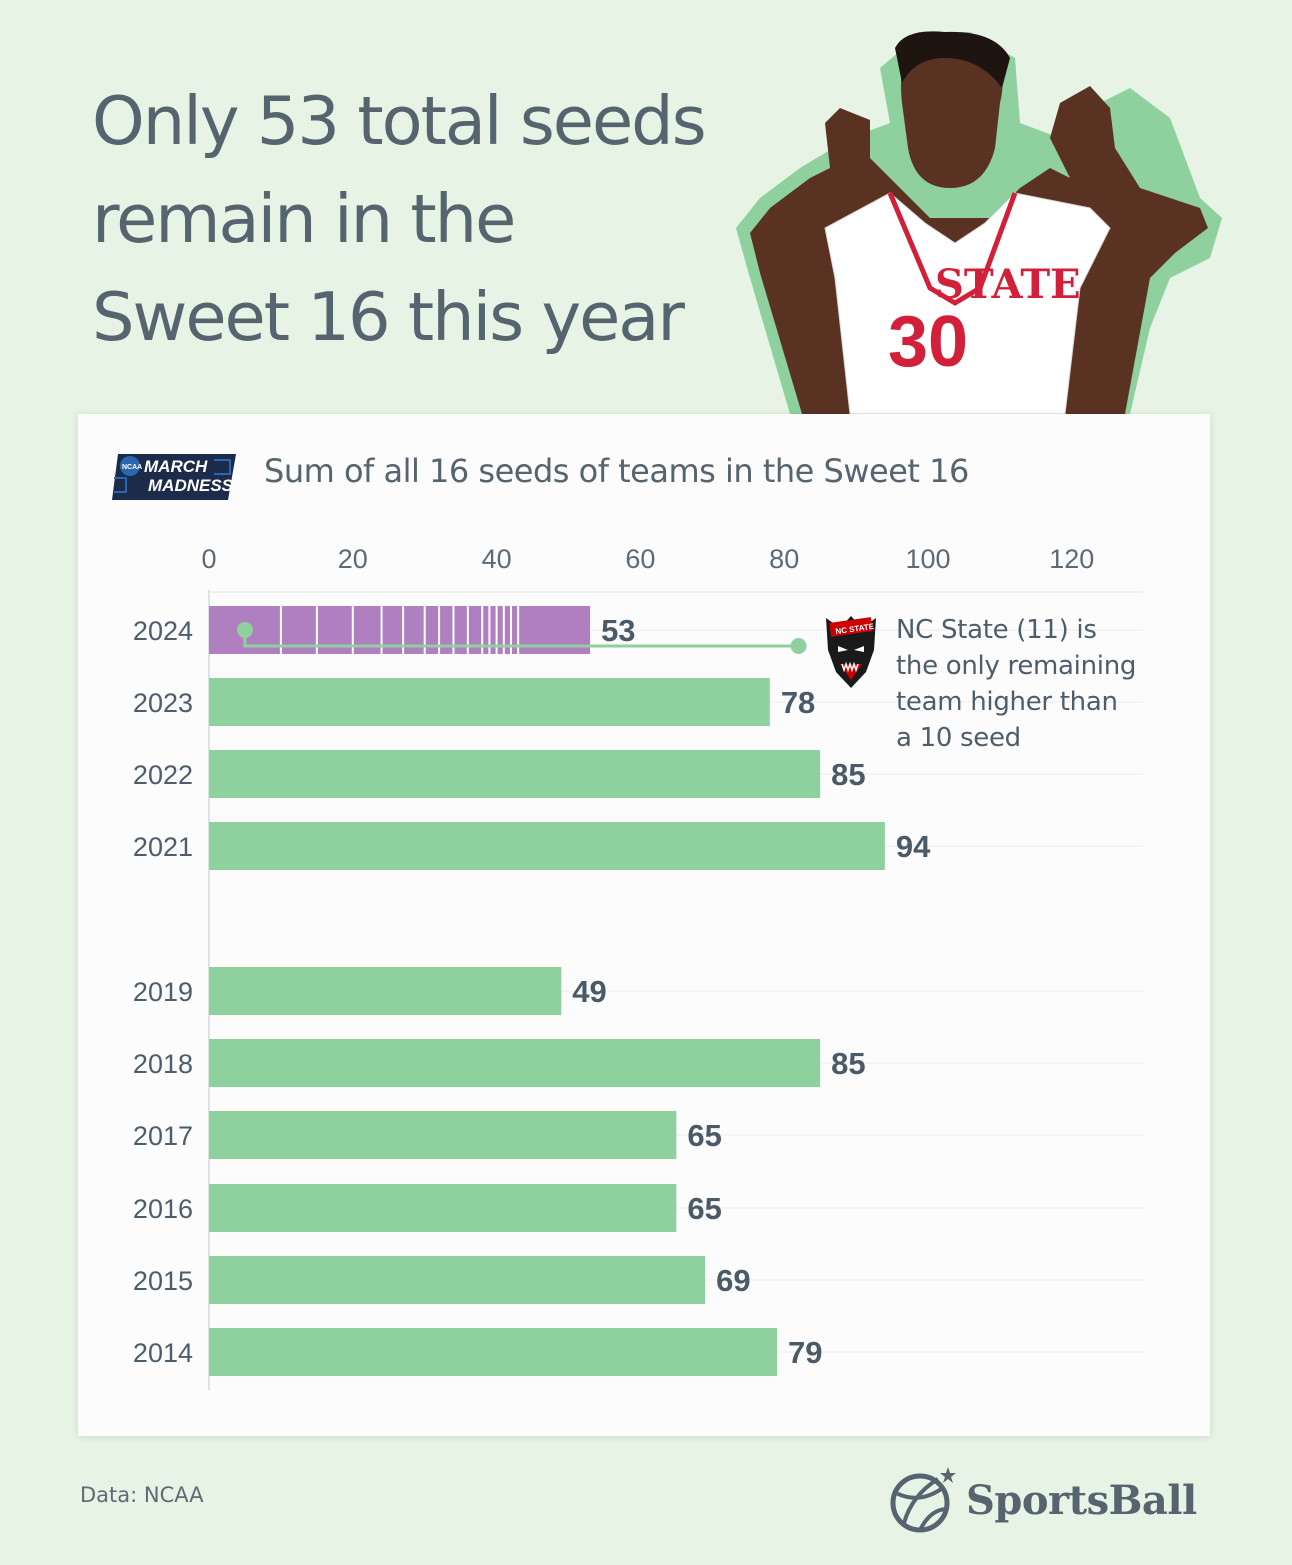  I want to click on wolf-teeth, so click(850, 667).